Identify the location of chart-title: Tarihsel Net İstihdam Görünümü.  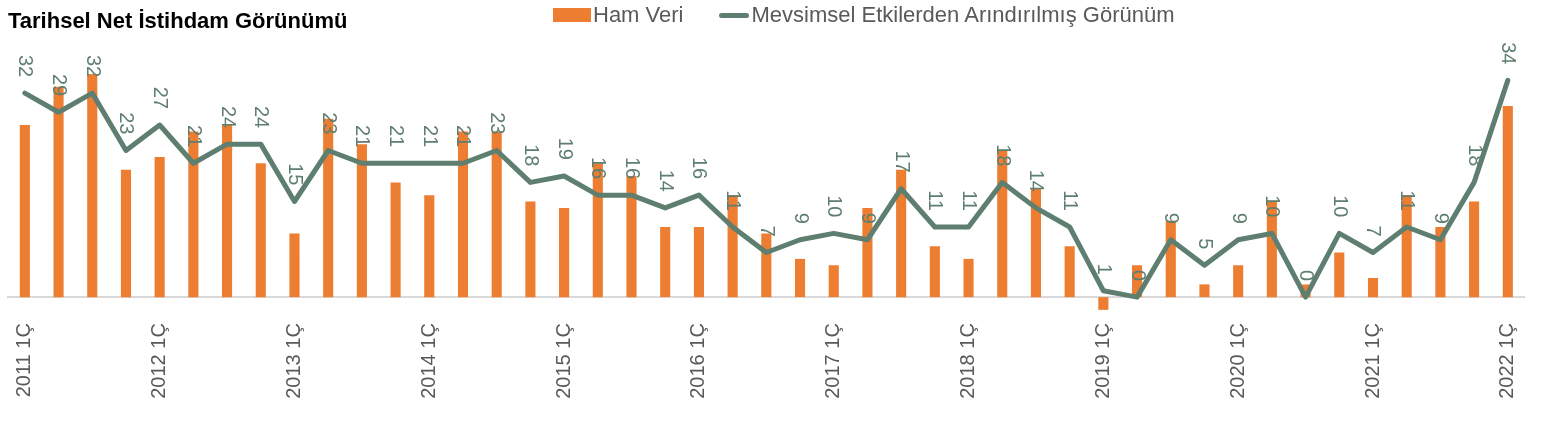
(178, 21).